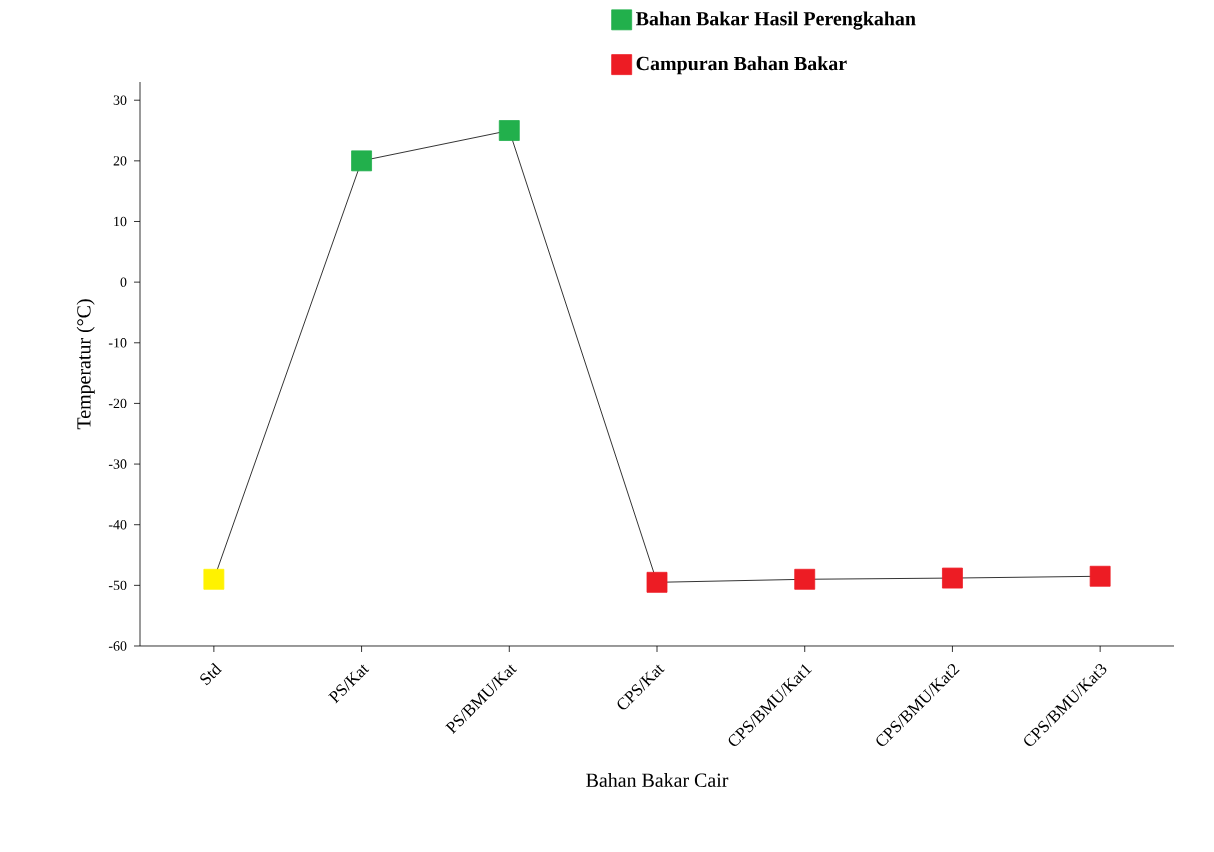 The image size is (1214, 852). I want to click on x-axis-title: Bahan Bakar Cair, so click(657, 779).